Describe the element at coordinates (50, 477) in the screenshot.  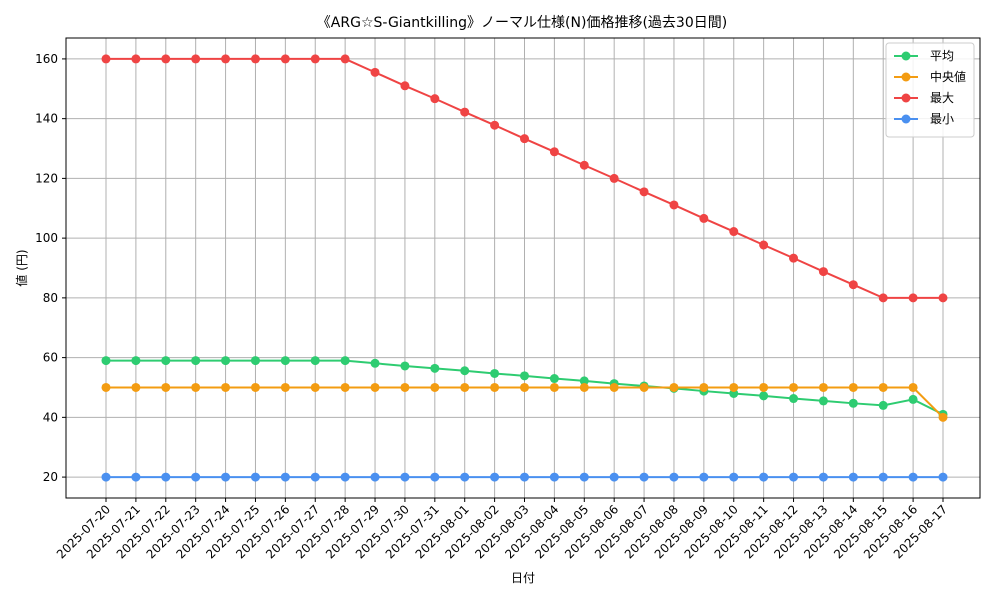
I see `y-tick-label: 20` at that location.